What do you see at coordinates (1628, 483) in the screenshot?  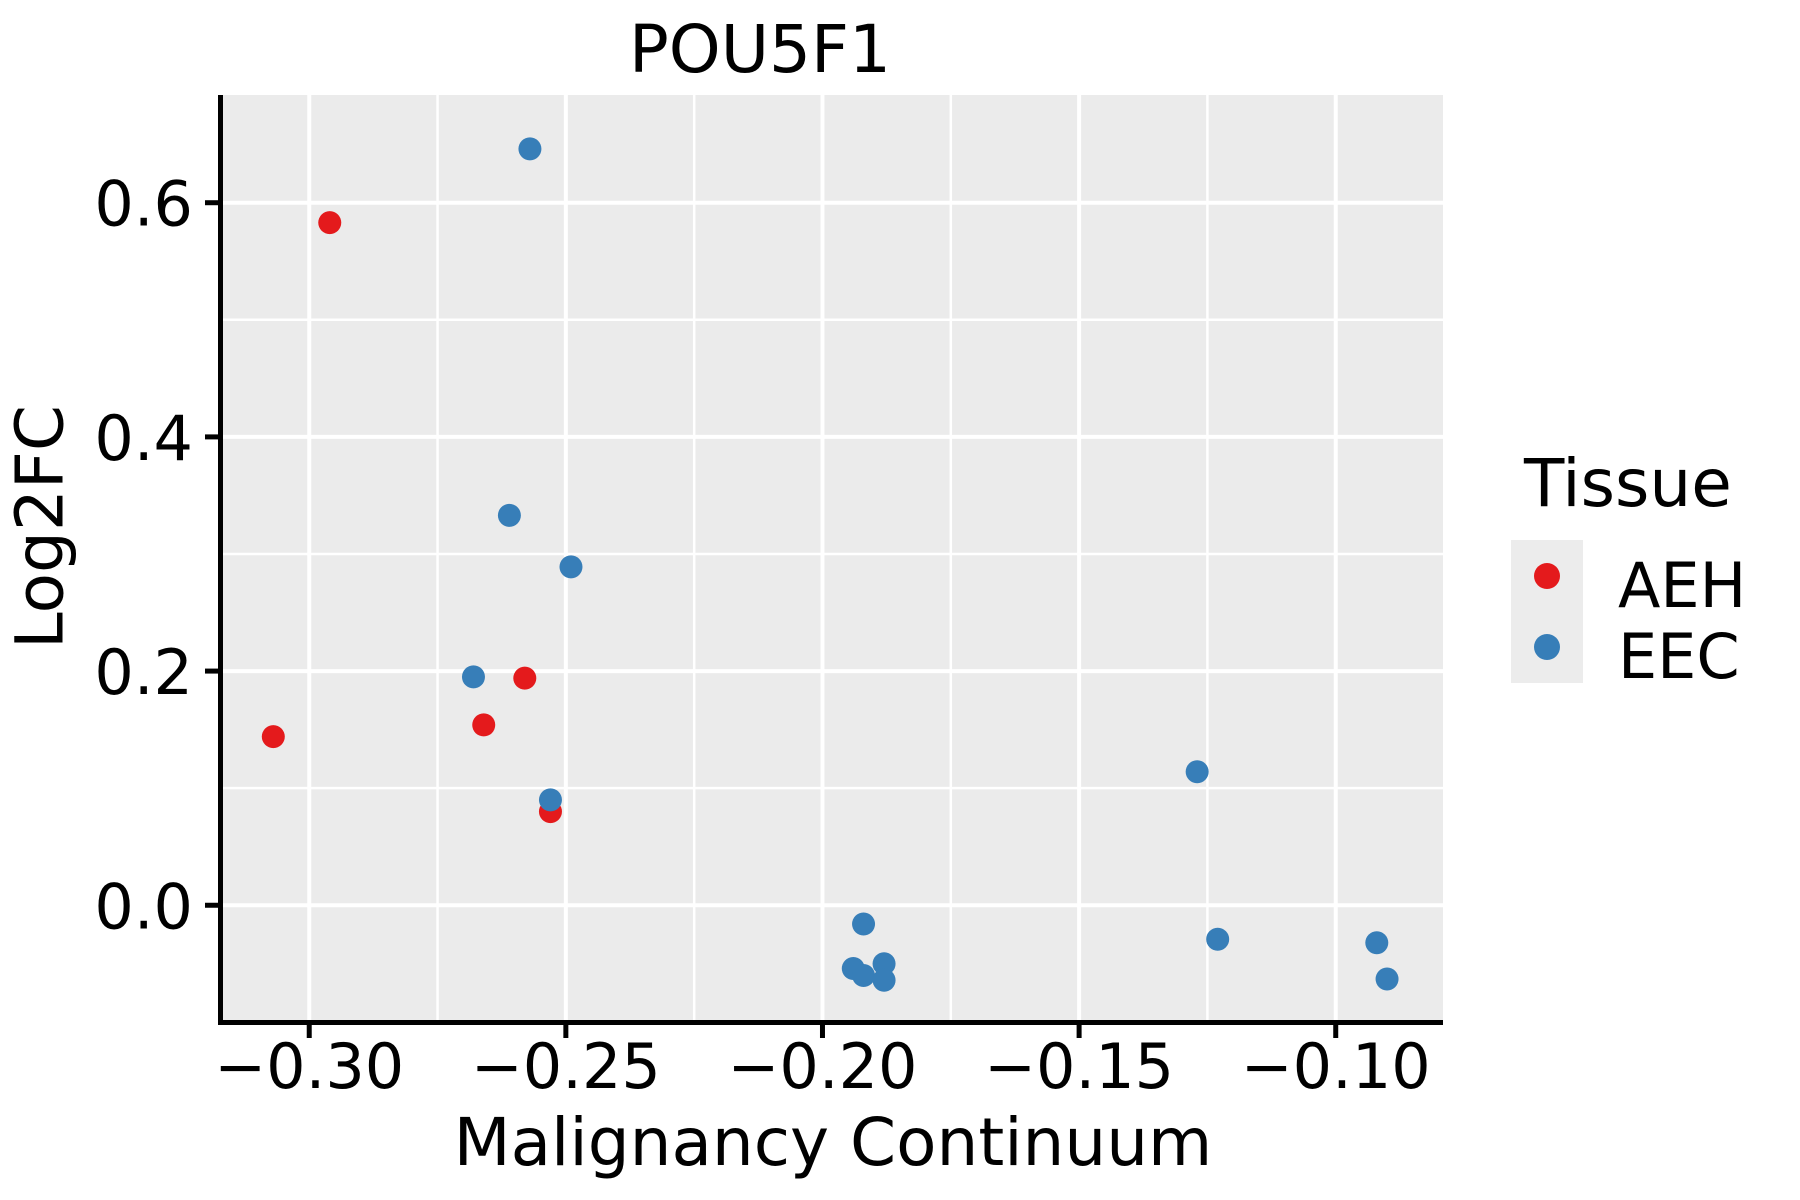 I see `legend-title: Tissue` at bounding box center [1628, 483].